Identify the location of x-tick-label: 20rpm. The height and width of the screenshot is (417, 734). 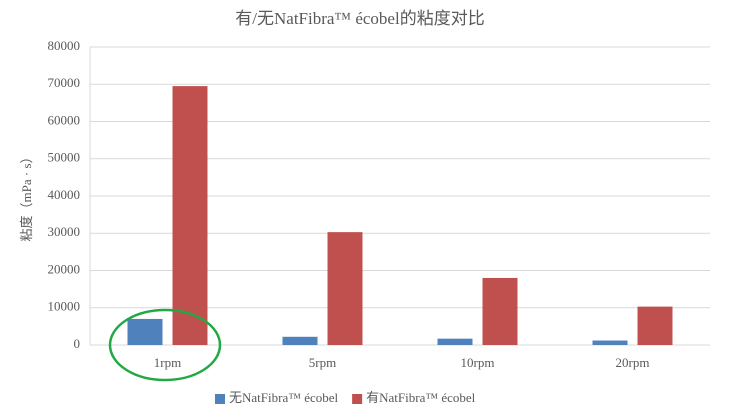
(633, 362).